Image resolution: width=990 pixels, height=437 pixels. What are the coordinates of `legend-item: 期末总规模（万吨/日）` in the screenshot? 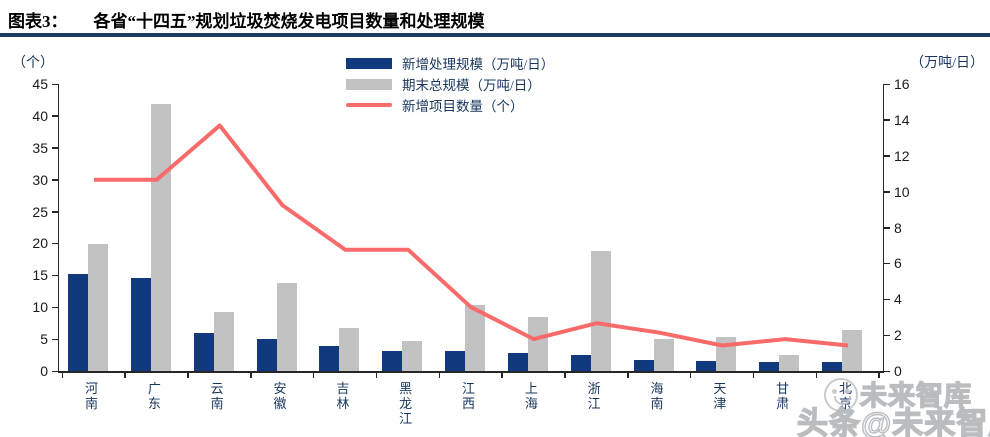 It's located at (450, 85).